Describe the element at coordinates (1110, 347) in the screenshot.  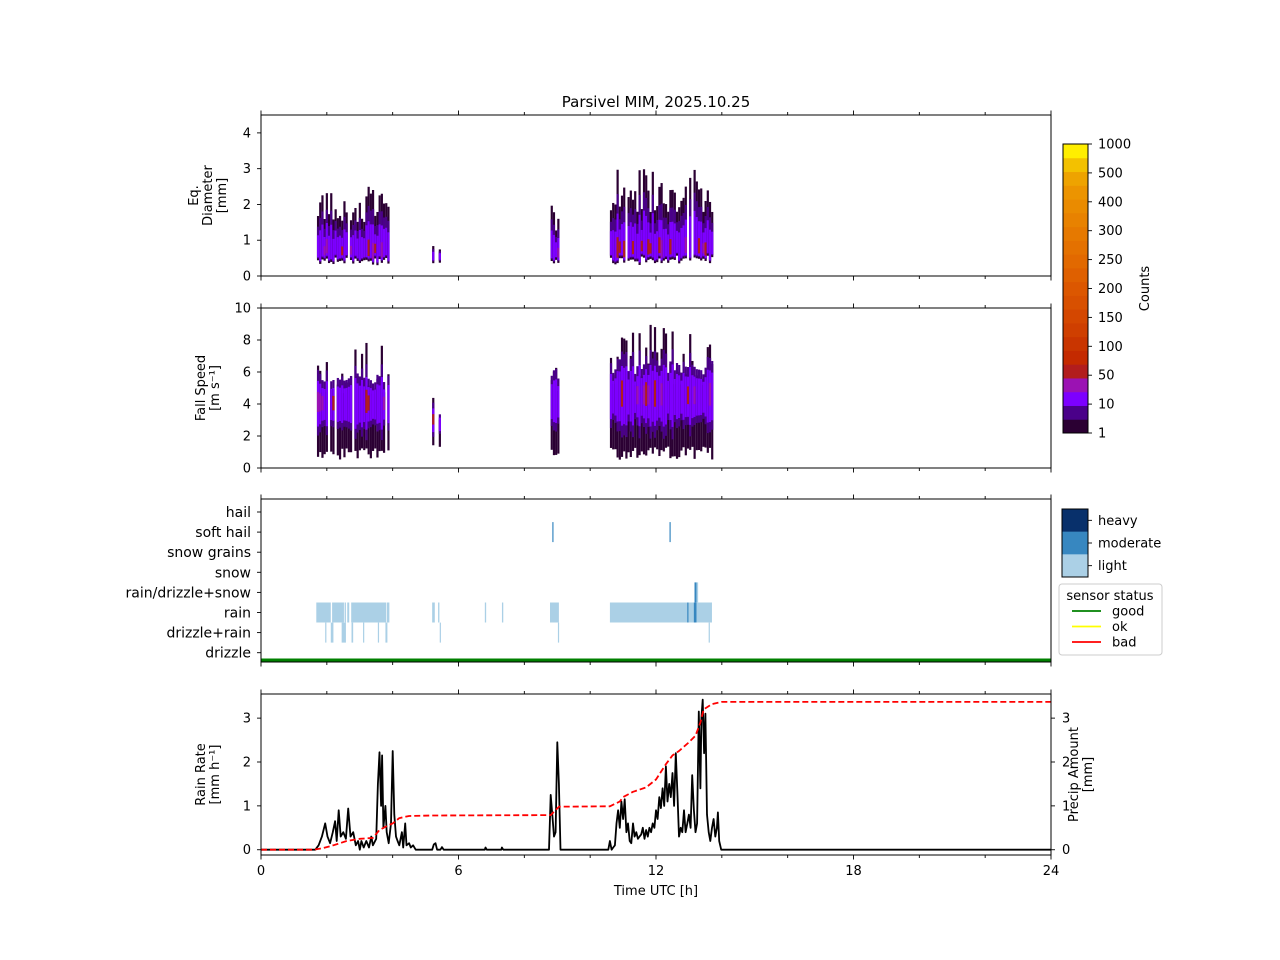
I see `colorbar-tick-label: 100` at that location.